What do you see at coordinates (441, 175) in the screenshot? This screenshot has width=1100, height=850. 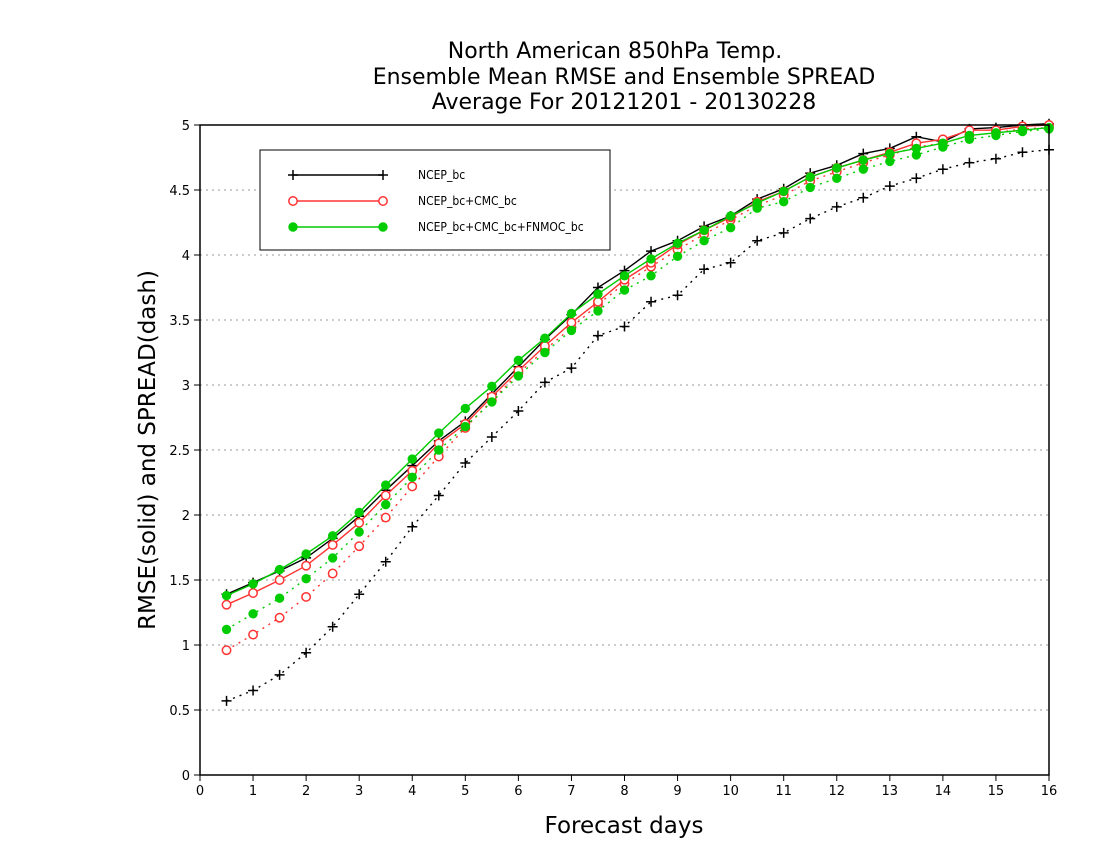 I see `legend-label: NCEP_bc` at bounding box center [441, 175].